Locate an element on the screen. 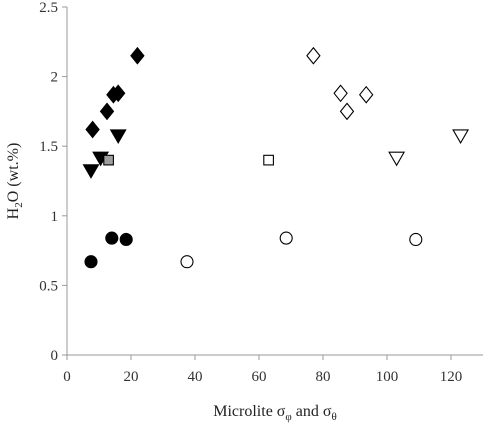 This screenshot has width=498, height=428. y-tick-label: 0.5 is located at coordinates (48, 286).